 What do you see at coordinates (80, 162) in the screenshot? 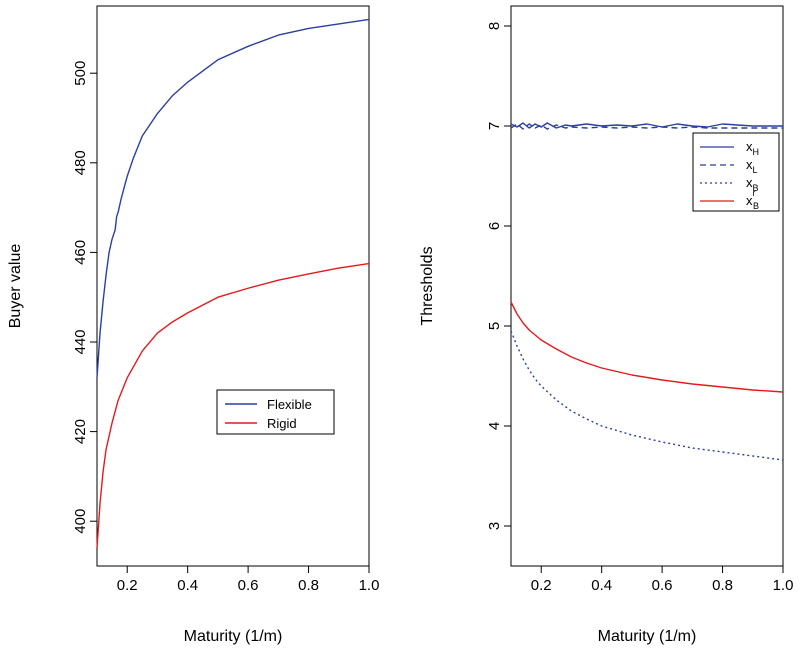
I see `y-tick-label-left: 480` at bounding box center [80, 162].